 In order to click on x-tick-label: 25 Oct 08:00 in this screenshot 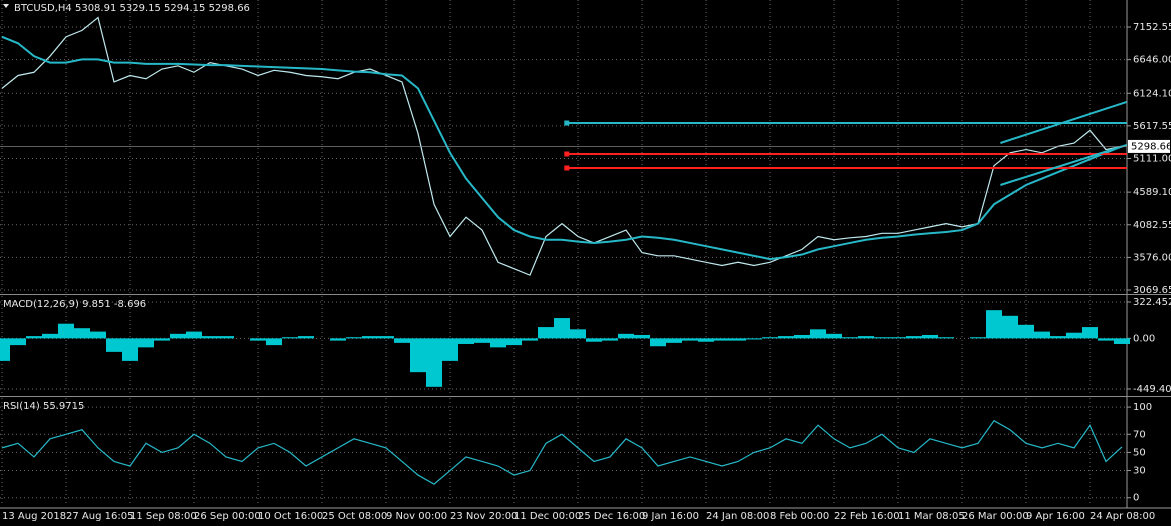, I will do `click(354, 516)`.